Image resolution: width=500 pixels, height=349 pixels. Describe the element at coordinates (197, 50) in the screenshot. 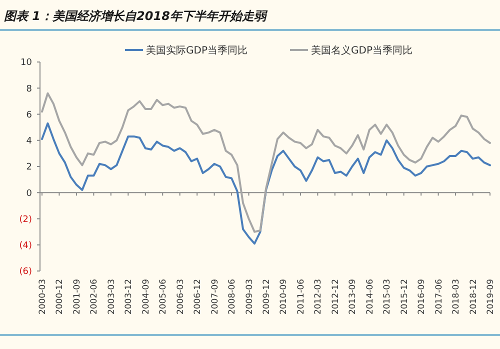

I see `legend-label: 美国实际GDP当季同比` at that location.